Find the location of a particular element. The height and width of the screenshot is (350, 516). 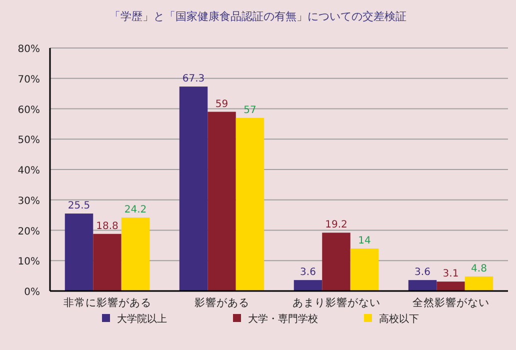

y-tick-label: 20% is located at coordinates (29, 232).